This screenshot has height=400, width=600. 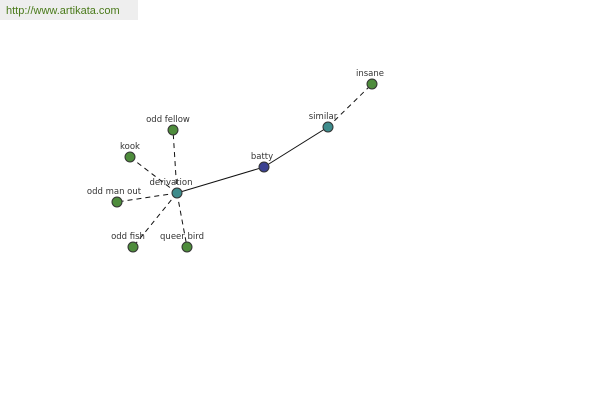 What do you see at coordinates (114, 192) in the screenshot?
I see `node-label: odd man out` at bounding box center [114, 192].